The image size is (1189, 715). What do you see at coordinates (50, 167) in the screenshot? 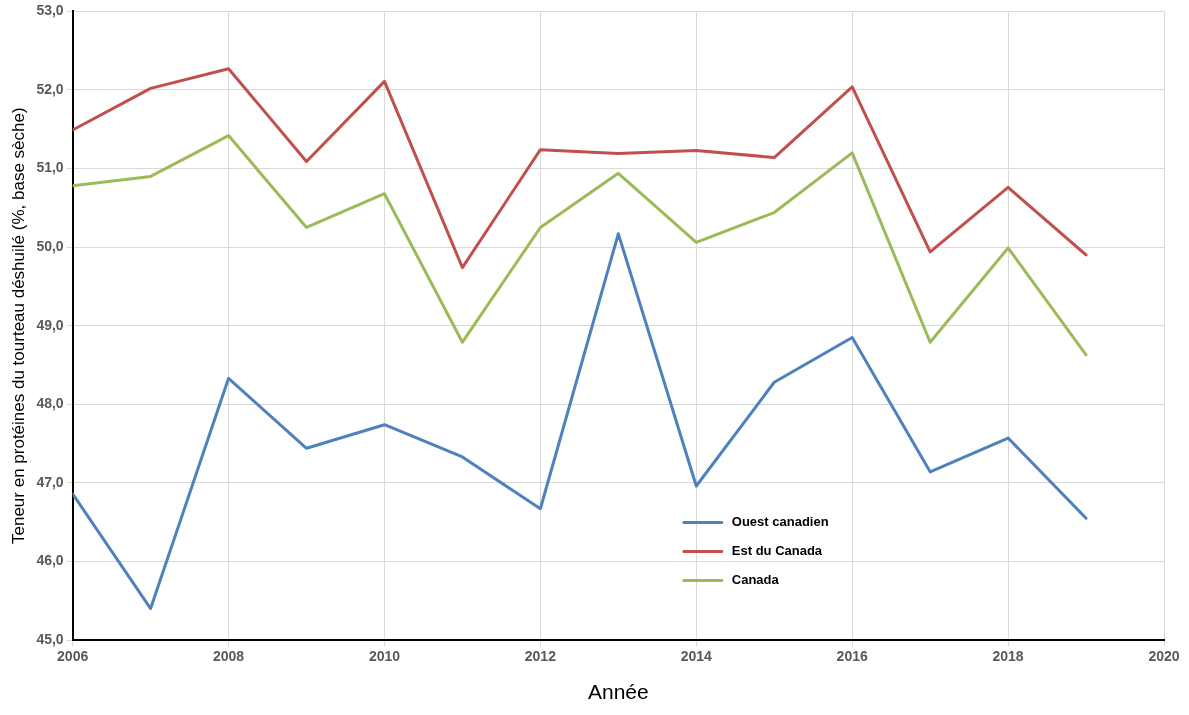
I see `y-tick-label: 51,0` at bounding box center [50, 167].